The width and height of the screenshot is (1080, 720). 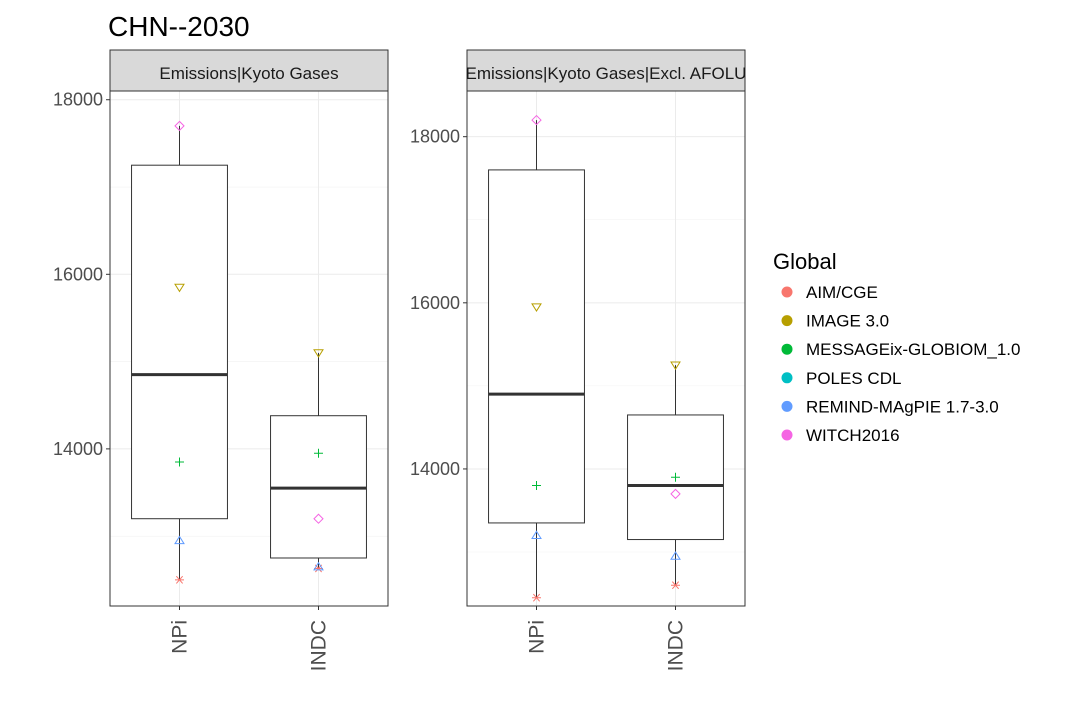 I want to click on legend-label: WITCH2016, so click(x=853, y=435).